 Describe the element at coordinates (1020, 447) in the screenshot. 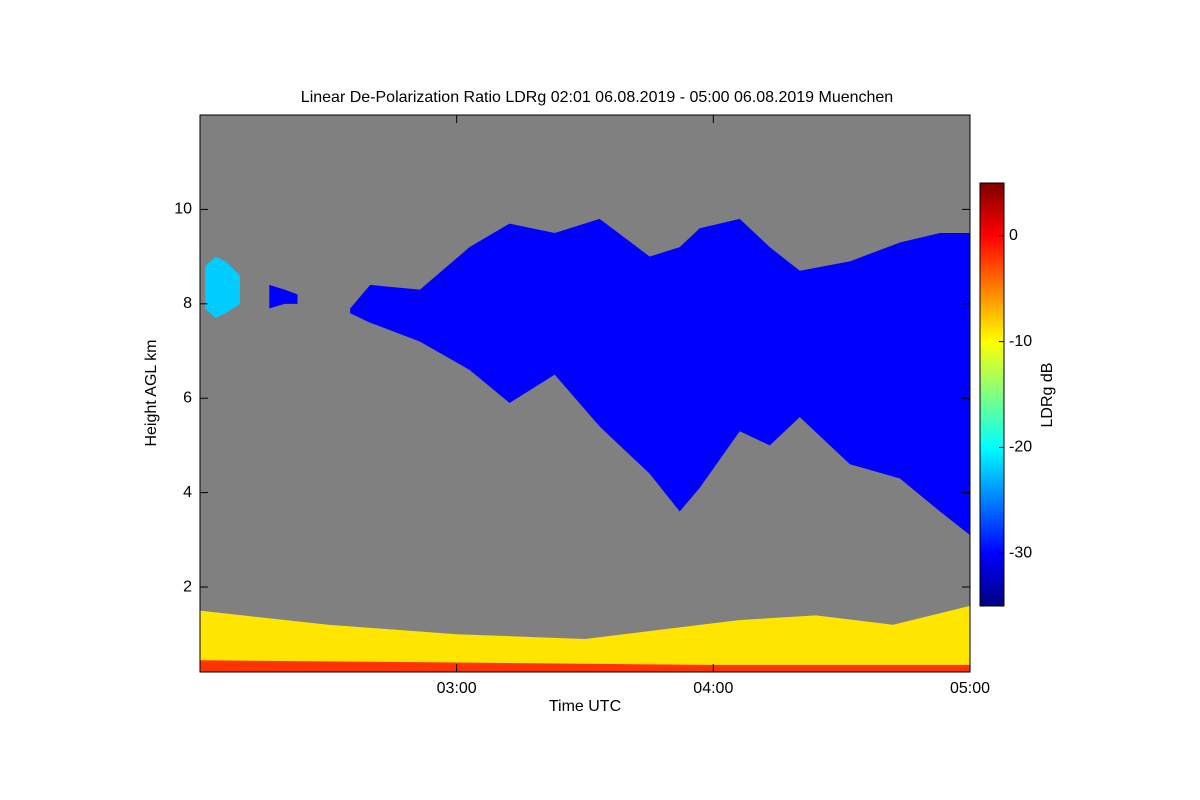

I see `colorbar-tick-label: -20` at that location.